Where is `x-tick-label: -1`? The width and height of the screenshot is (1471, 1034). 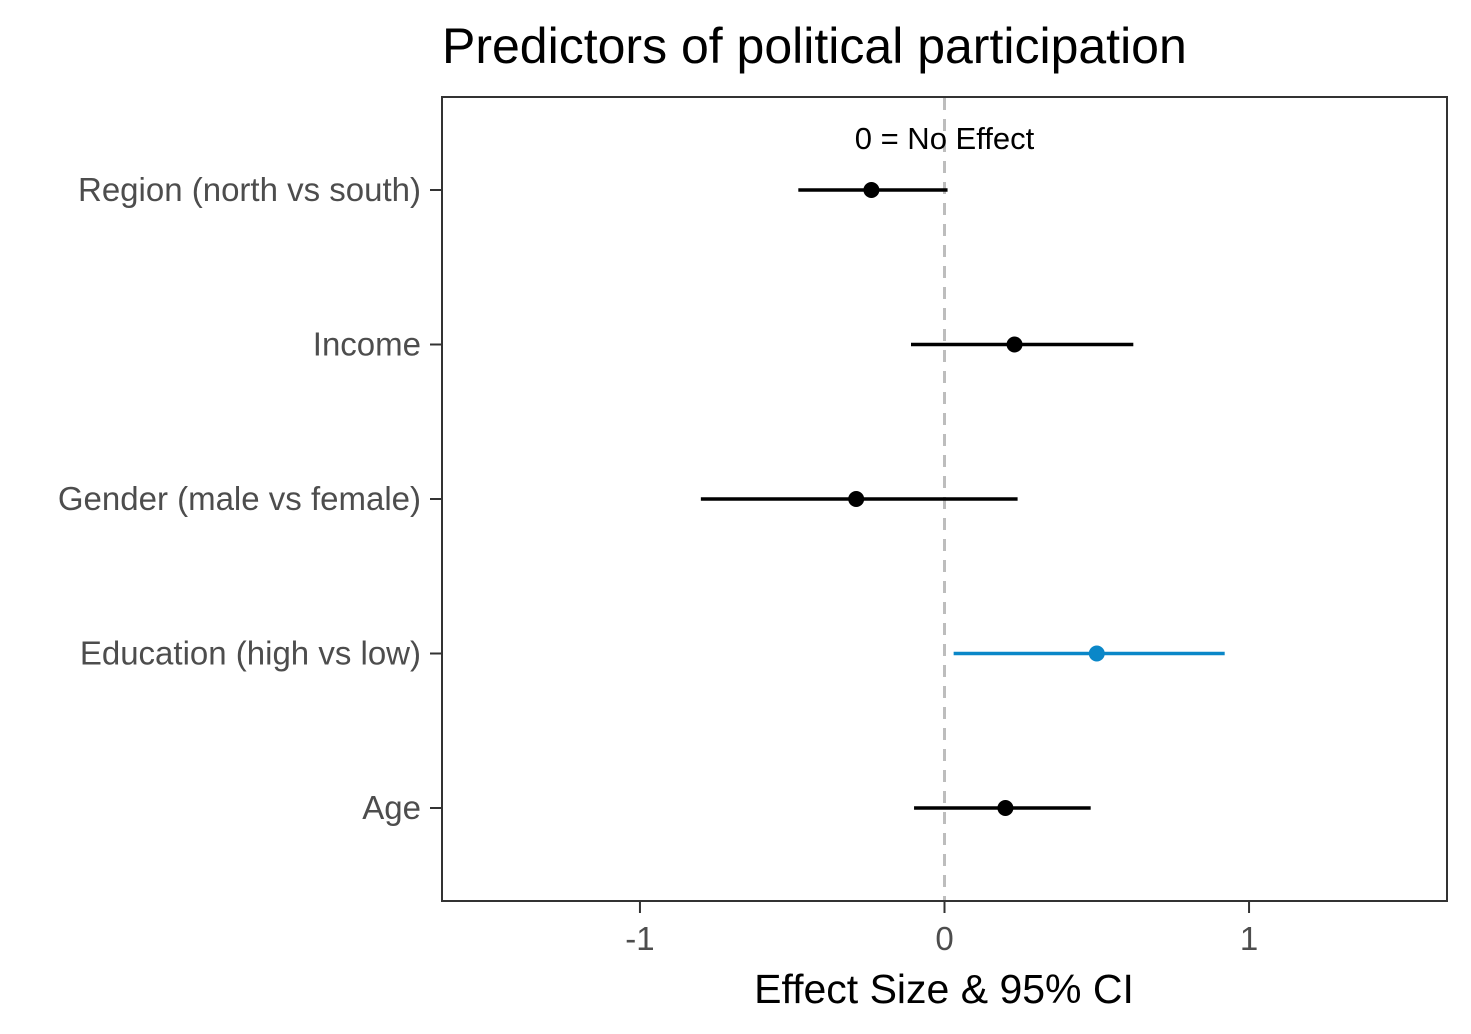
x-tick-label: -1 is located at coordinates (639, 938).